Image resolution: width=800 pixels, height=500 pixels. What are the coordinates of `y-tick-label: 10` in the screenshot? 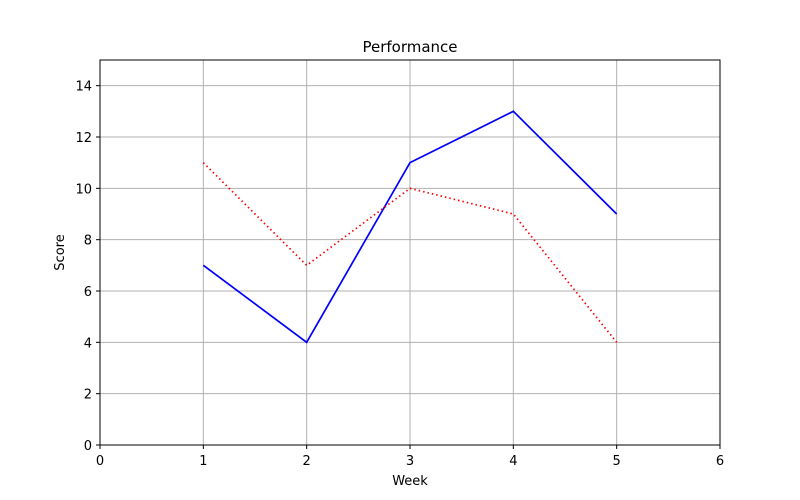 It's located at (83, 189).